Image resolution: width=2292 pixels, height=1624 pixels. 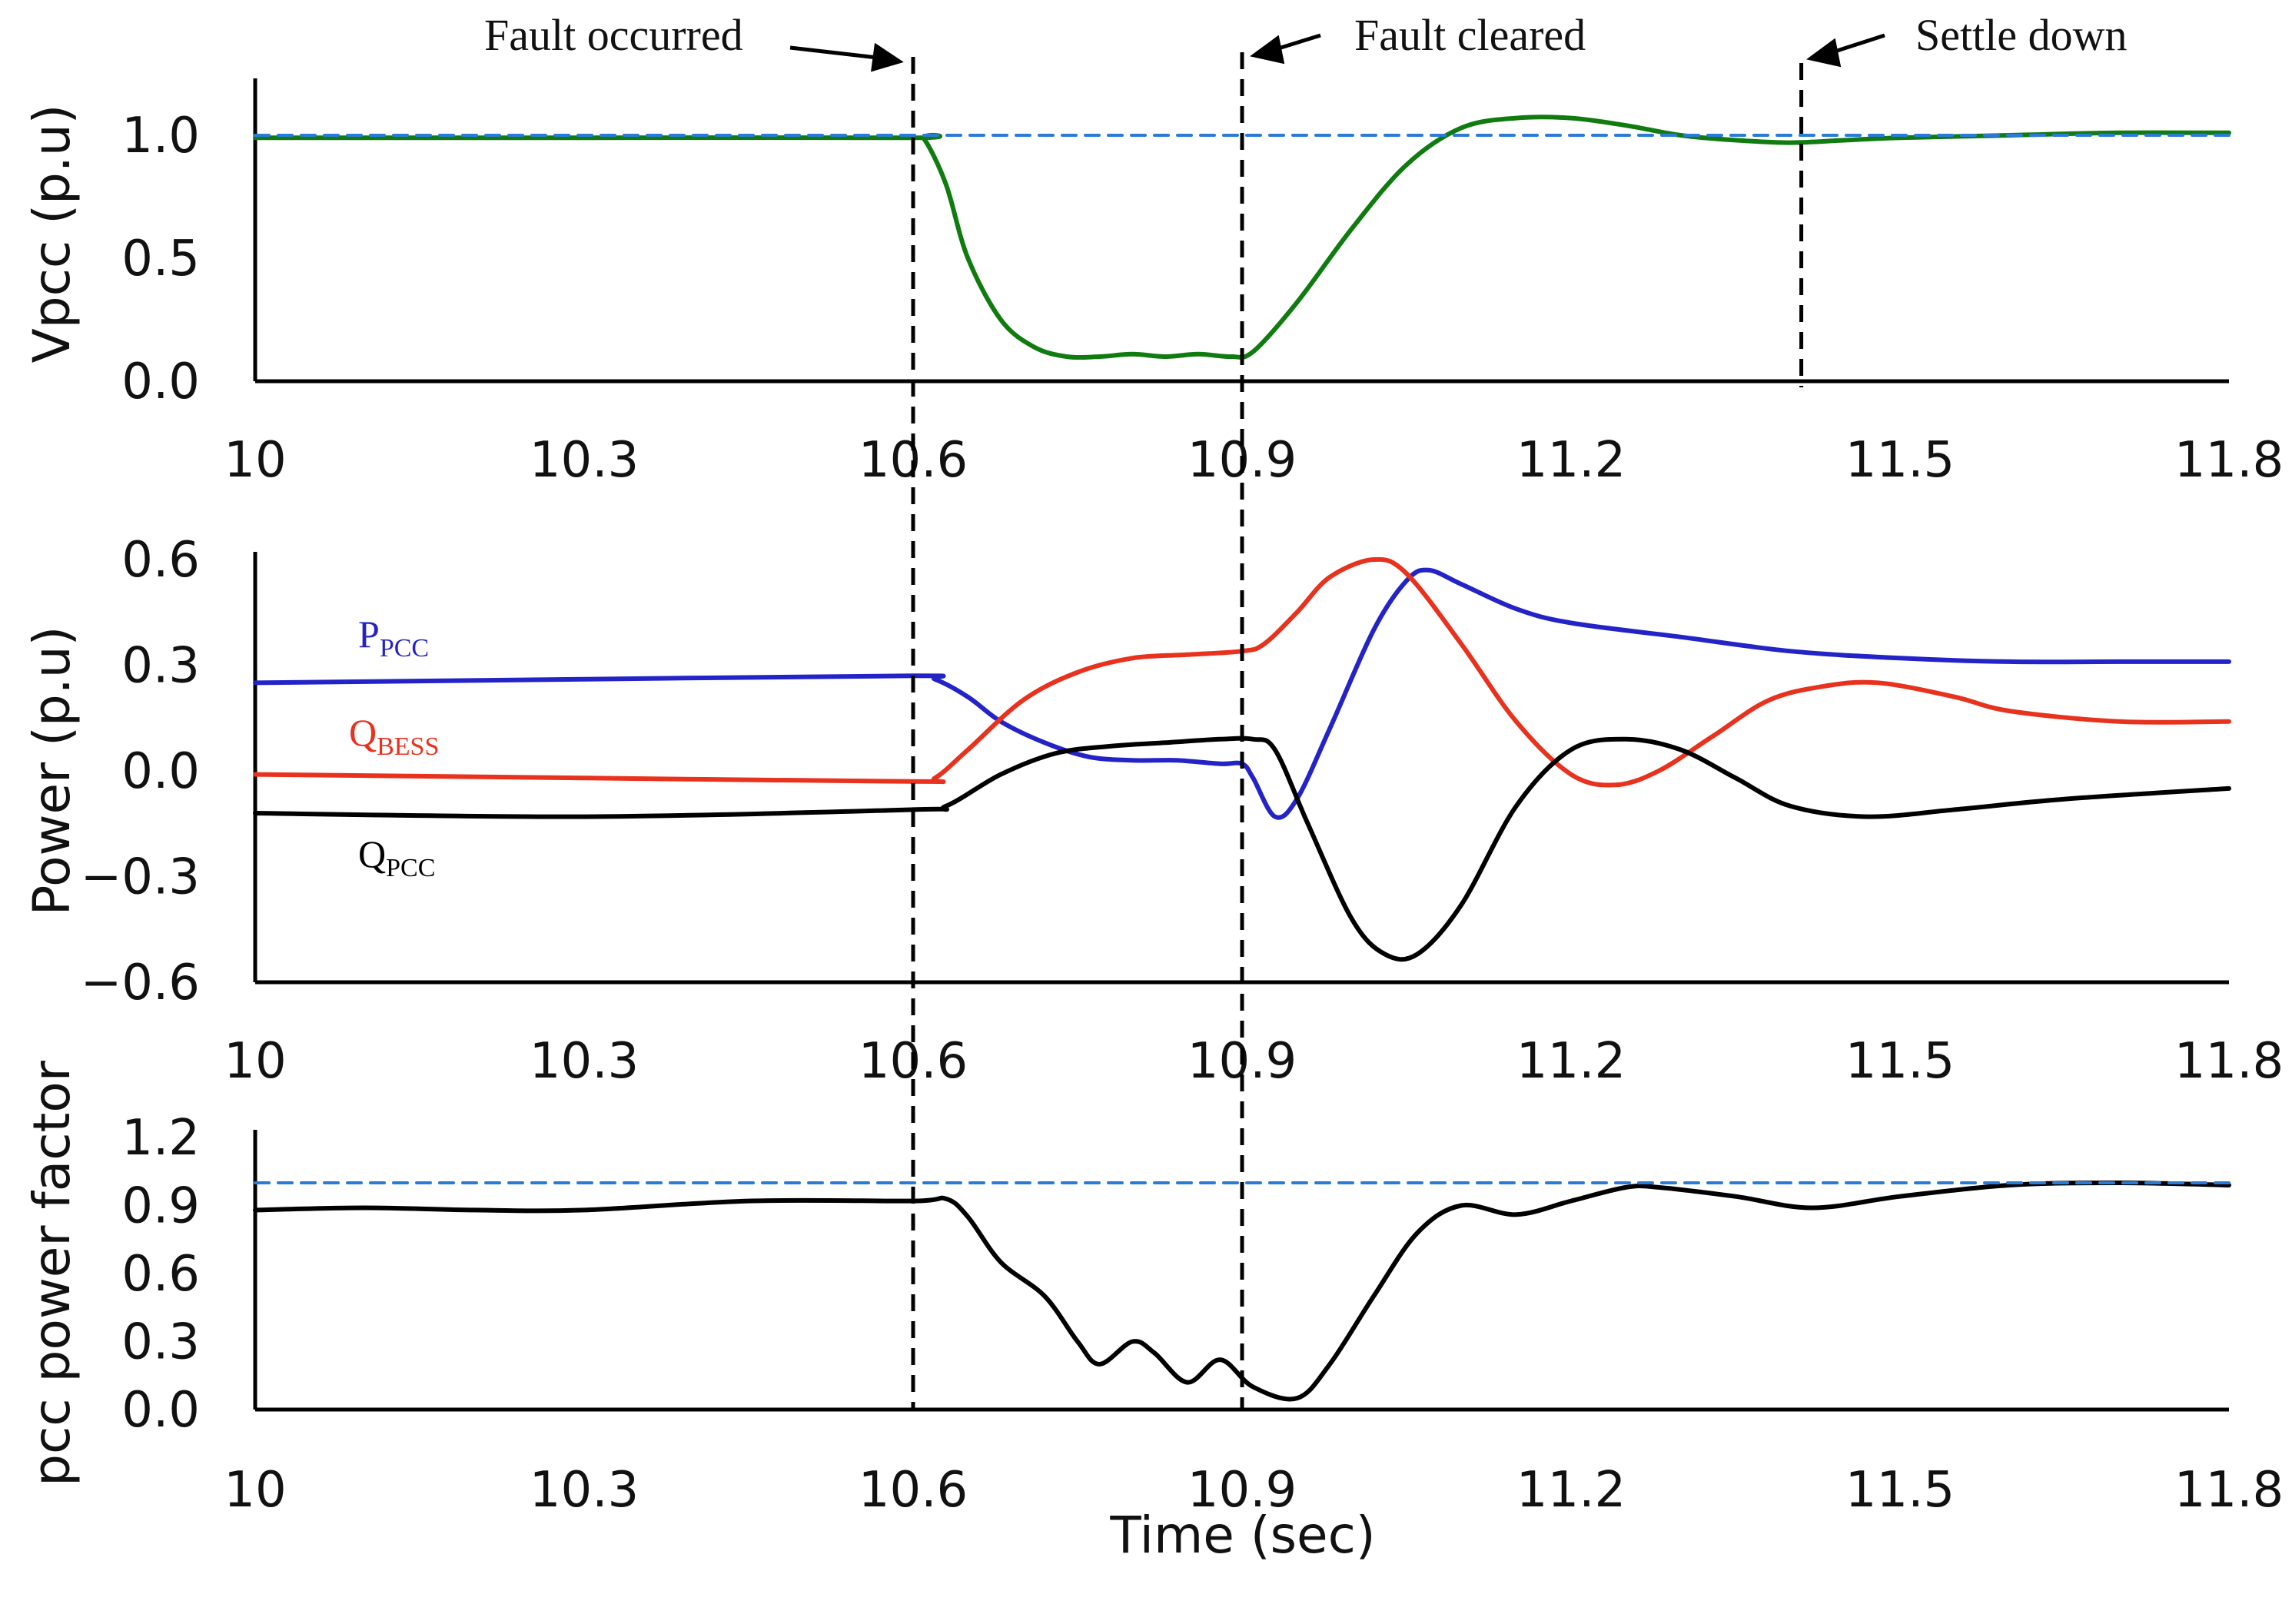 I want to click on x-axis-title: Time (sec), so click(x=1242, y=1535).